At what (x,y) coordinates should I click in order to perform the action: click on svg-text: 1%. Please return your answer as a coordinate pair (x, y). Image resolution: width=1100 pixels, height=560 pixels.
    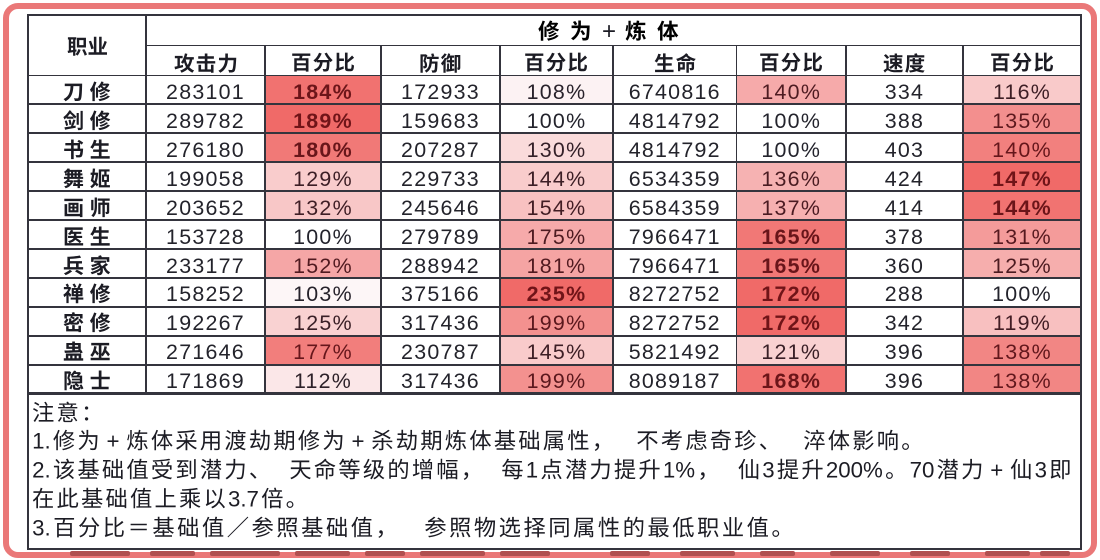
    Looking at the image, I should click on (679, 470).